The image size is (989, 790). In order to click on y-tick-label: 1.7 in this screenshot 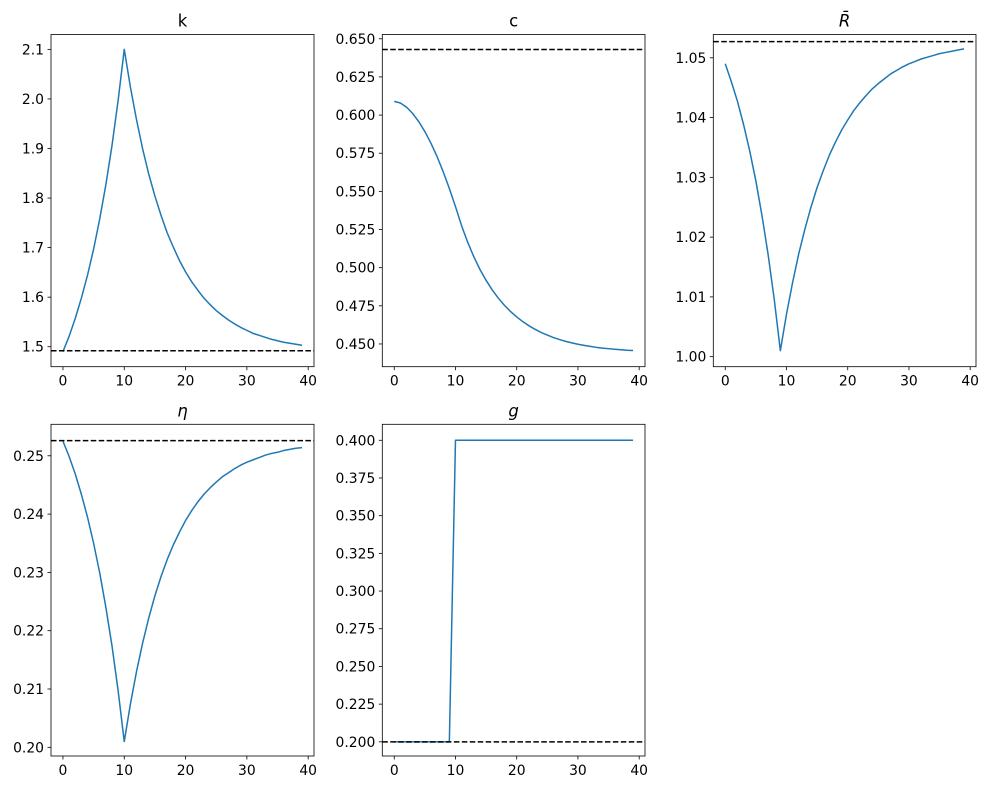, I will do `click(33, 249)`.